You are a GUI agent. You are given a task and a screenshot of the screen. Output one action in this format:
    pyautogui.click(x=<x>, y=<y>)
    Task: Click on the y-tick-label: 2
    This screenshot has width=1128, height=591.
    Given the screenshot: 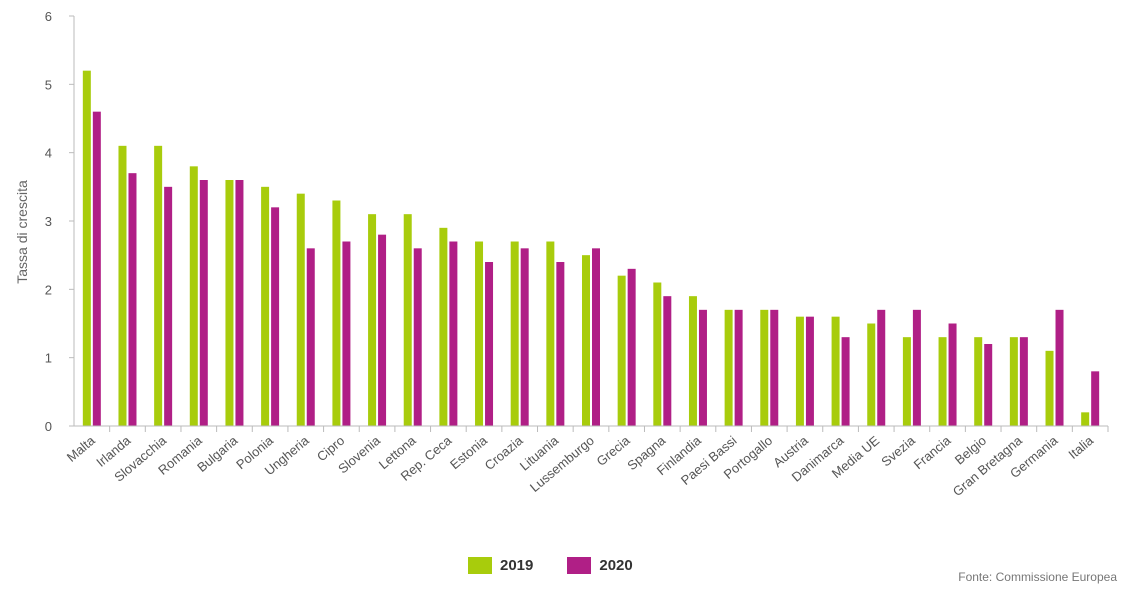 What is the action you would take?
    pyautogui.click(x=48, y=289)
    